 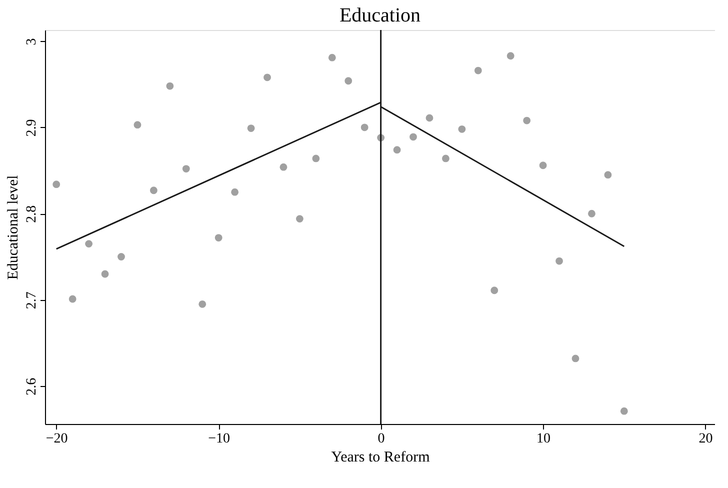 What do you see at coordinates (14, 227) in the screenshot?
I see `y-axis-title: Educational level` at bounding box center [14, 227].